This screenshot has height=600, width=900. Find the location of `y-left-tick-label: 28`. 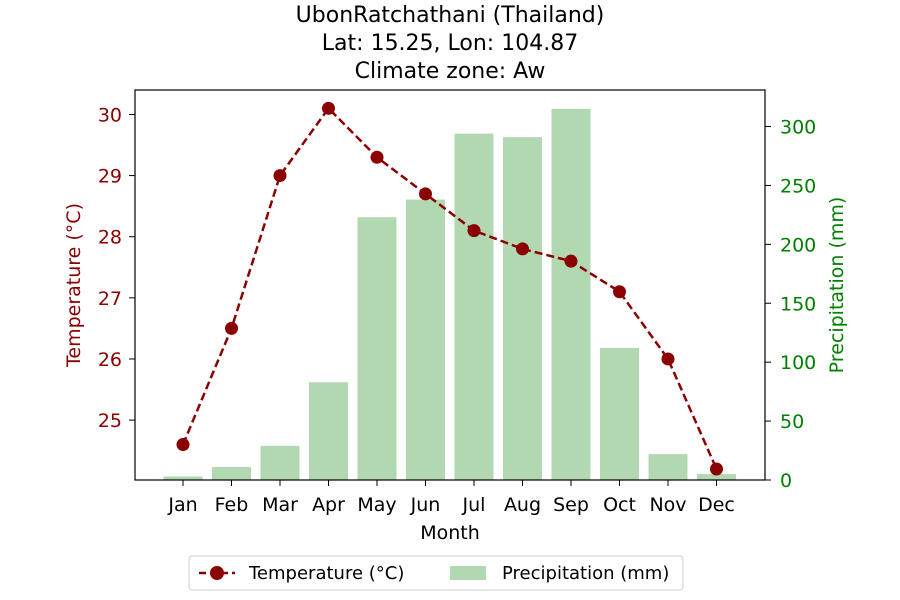

y-left-tick-label: 28 is located at coordinates (110, 238).